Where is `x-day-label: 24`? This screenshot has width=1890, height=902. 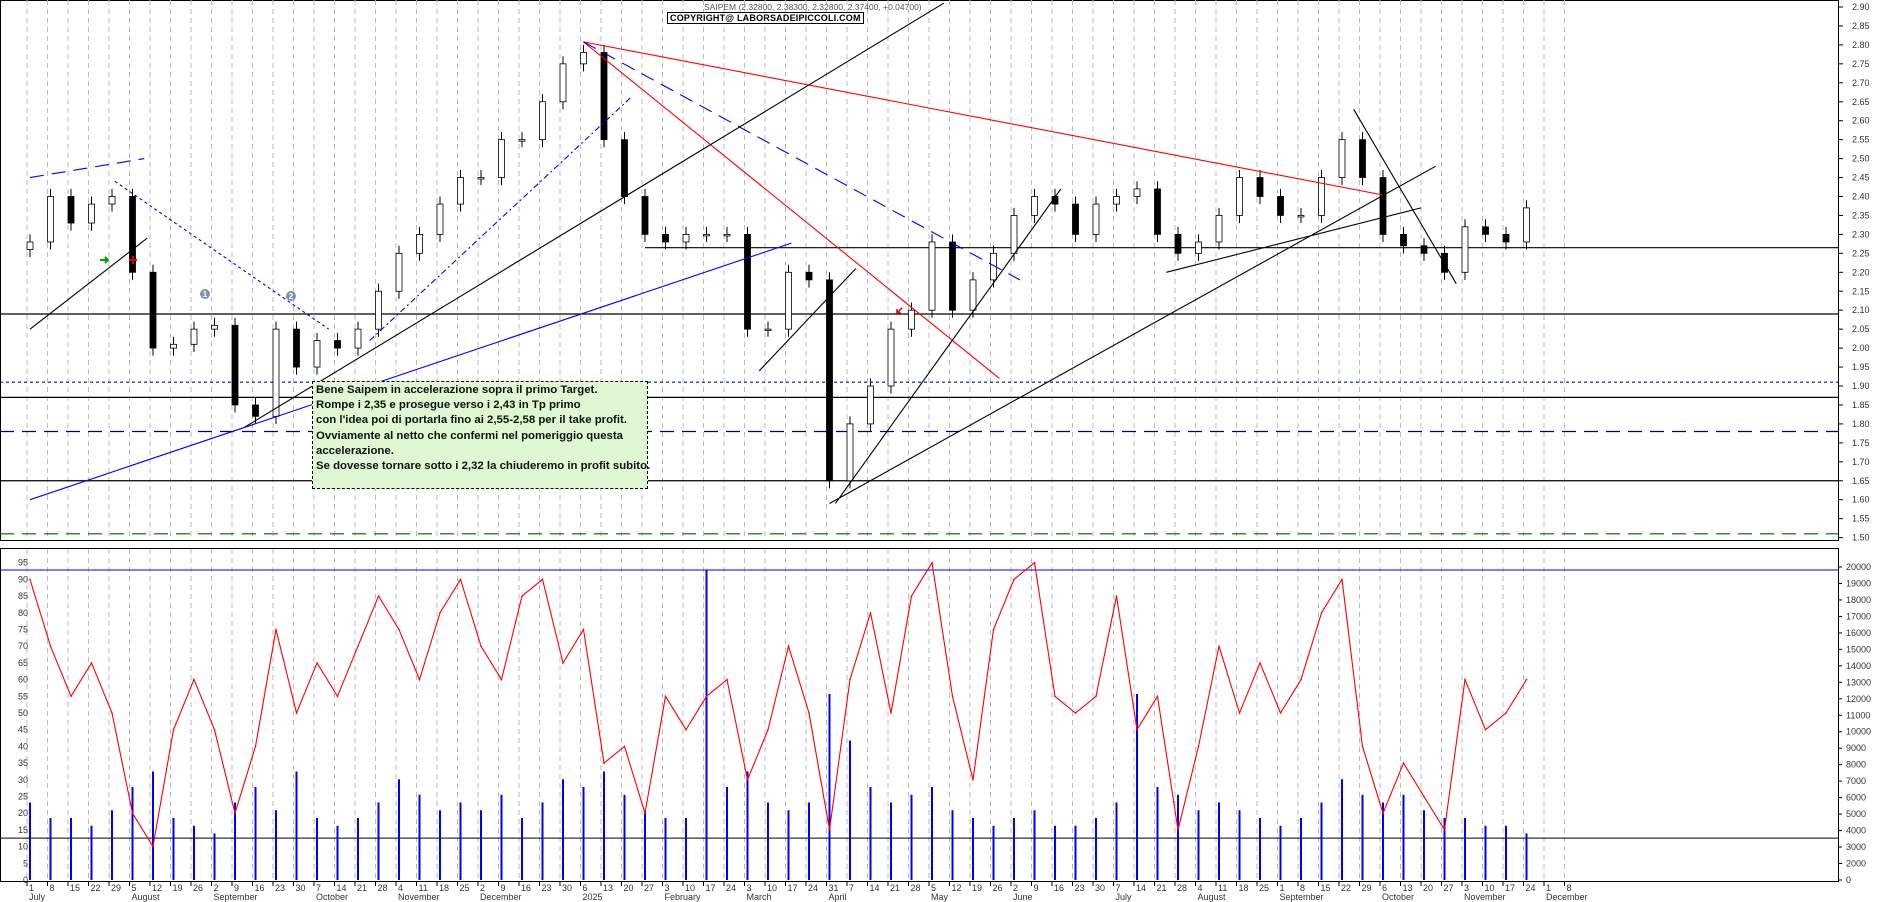 x-day-label: 24 is located at coordinates (731, 888).